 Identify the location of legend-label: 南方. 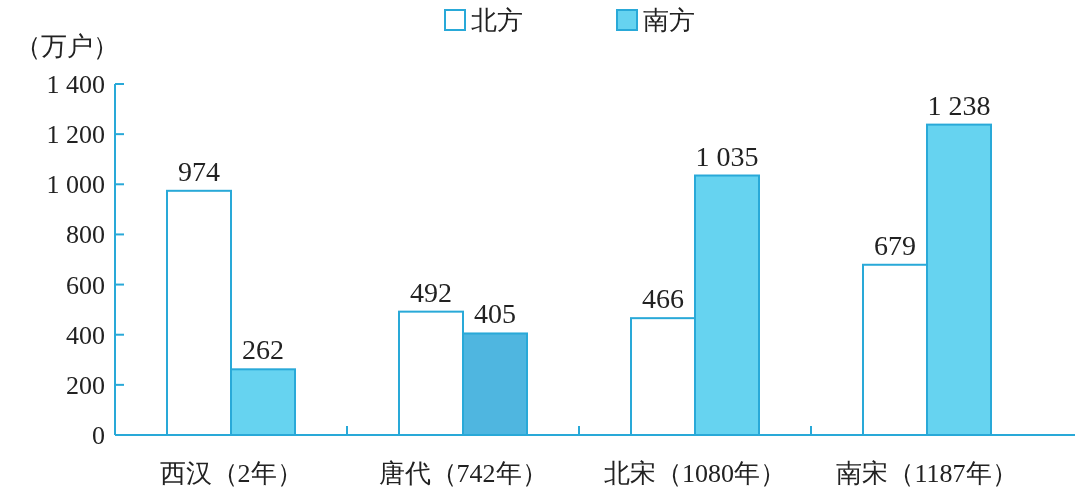
(669, 20).